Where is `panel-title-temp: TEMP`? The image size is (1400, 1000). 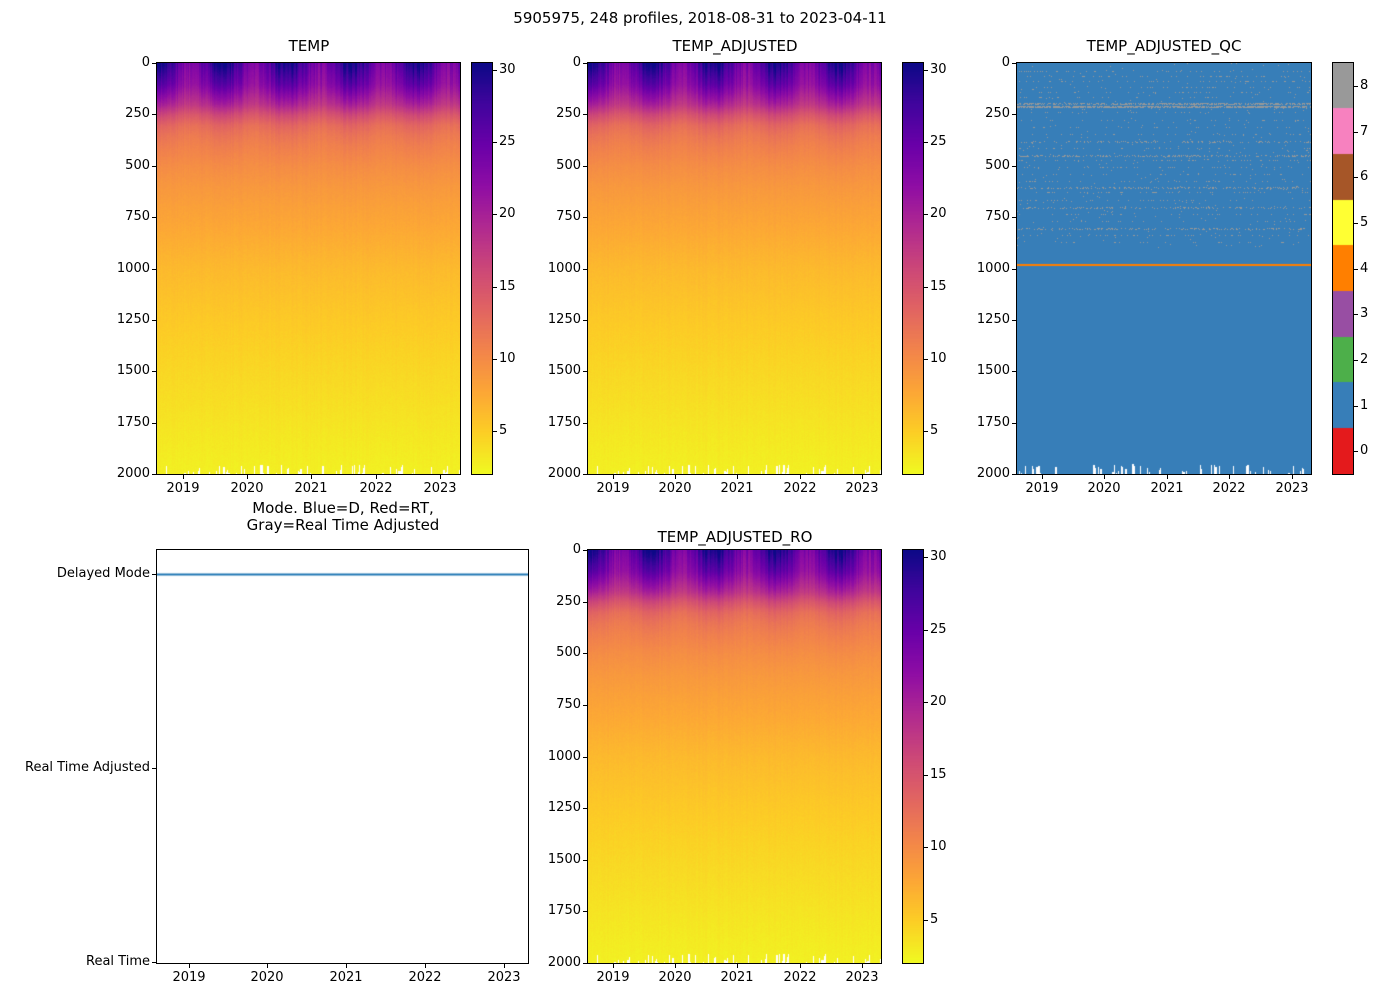 panel-title-temp: TEMP is located at coordinates (309, 46).